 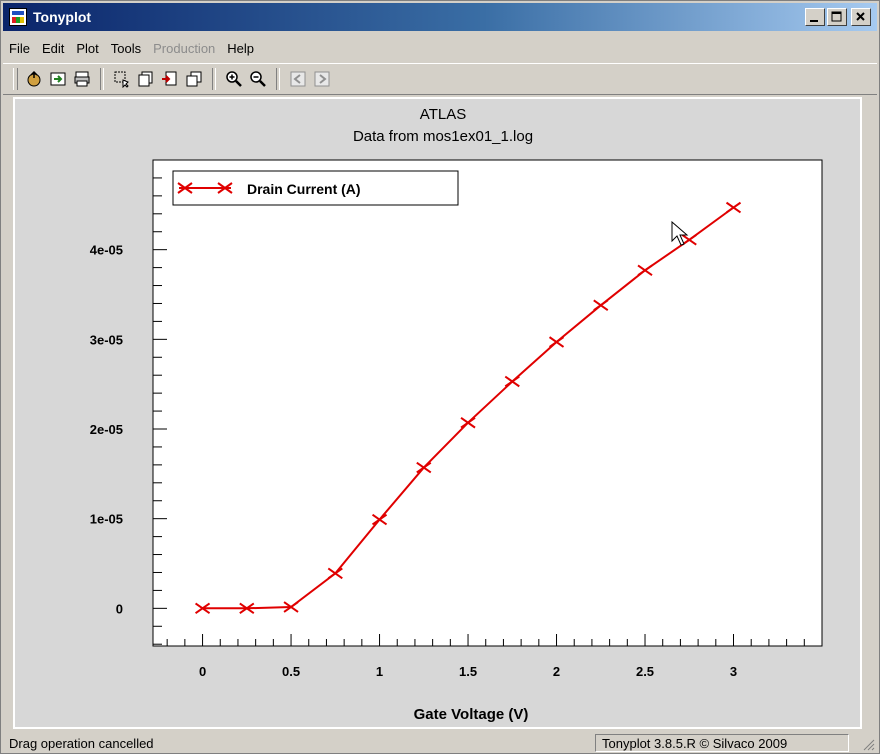 I want to click on copy-button, so click(x=146, y=79).